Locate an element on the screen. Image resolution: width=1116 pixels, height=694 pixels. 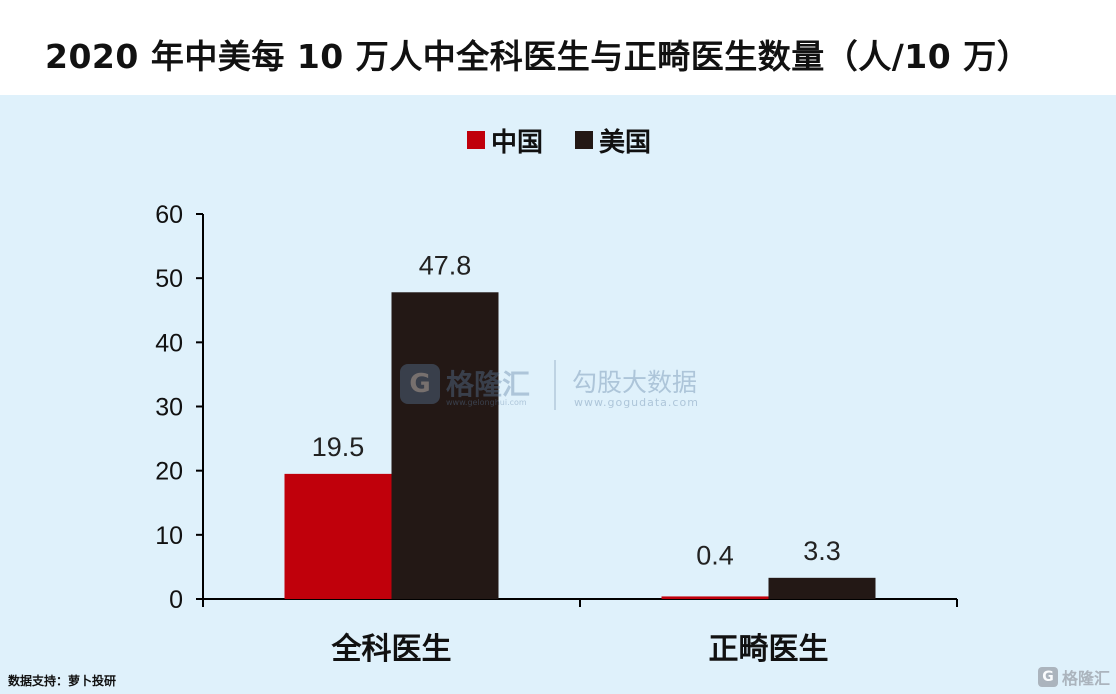
watermark-partner: 勾股大数据 is located at coordinates (635, 382).